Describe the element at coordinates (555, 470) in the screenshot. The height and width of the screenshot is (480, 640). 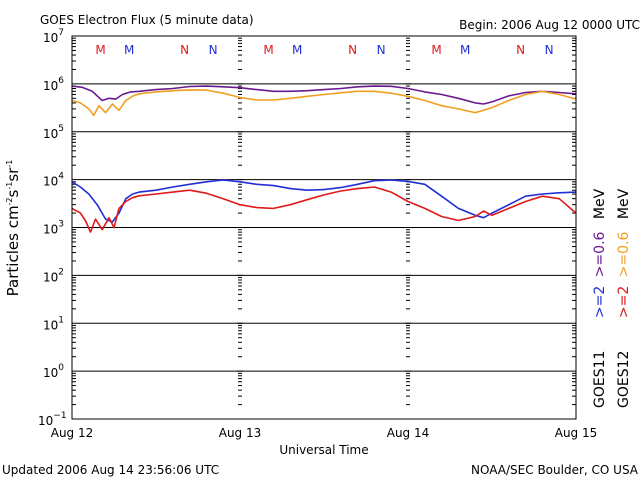
I see `credit-text: NOAA/SEC Boulder, CO USA` at that location.